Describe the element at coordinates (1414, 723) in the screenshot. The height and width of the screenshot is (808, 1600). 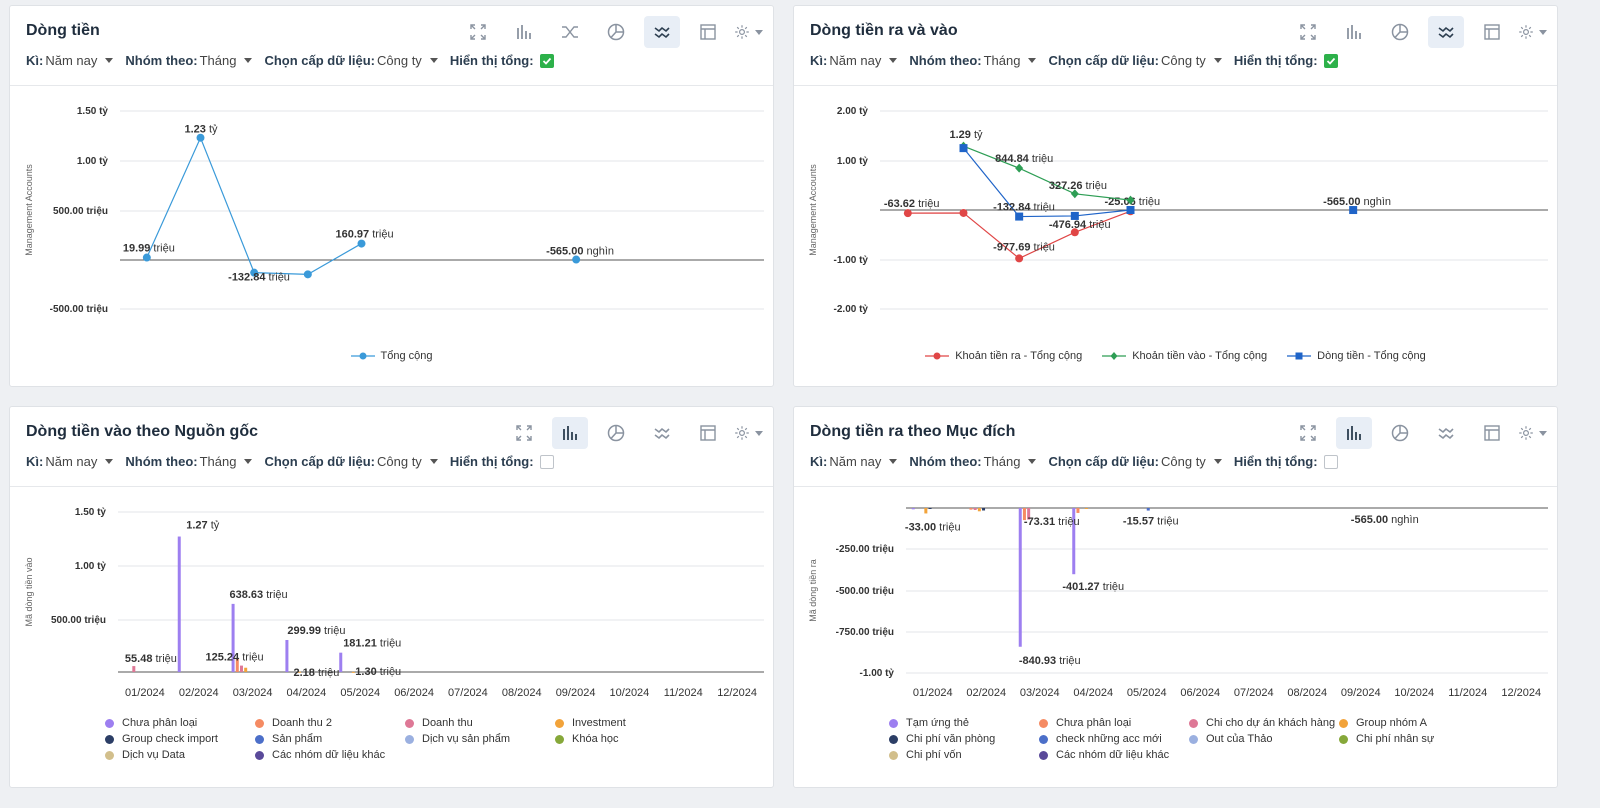
I see `legend-item: Group nhóm A` at that location.